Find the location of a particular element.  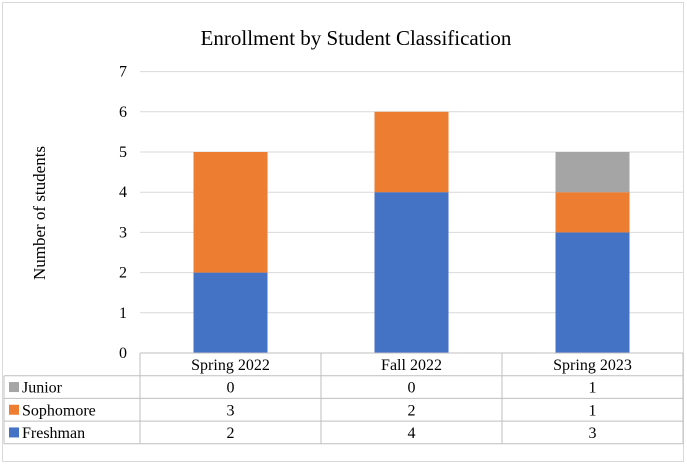

chart-title: Enrollment by Student Classification is located at coordinates (356, 38).